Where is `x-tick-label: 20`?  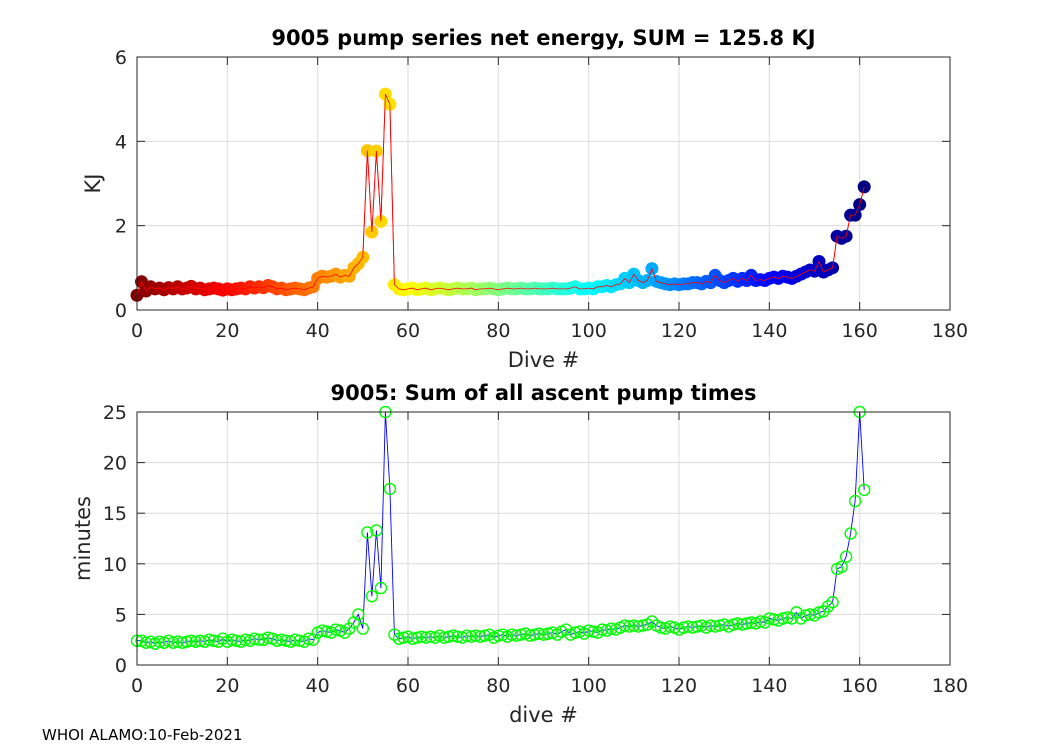 x-tick-label: 20 is located at coordinates (227, 686).